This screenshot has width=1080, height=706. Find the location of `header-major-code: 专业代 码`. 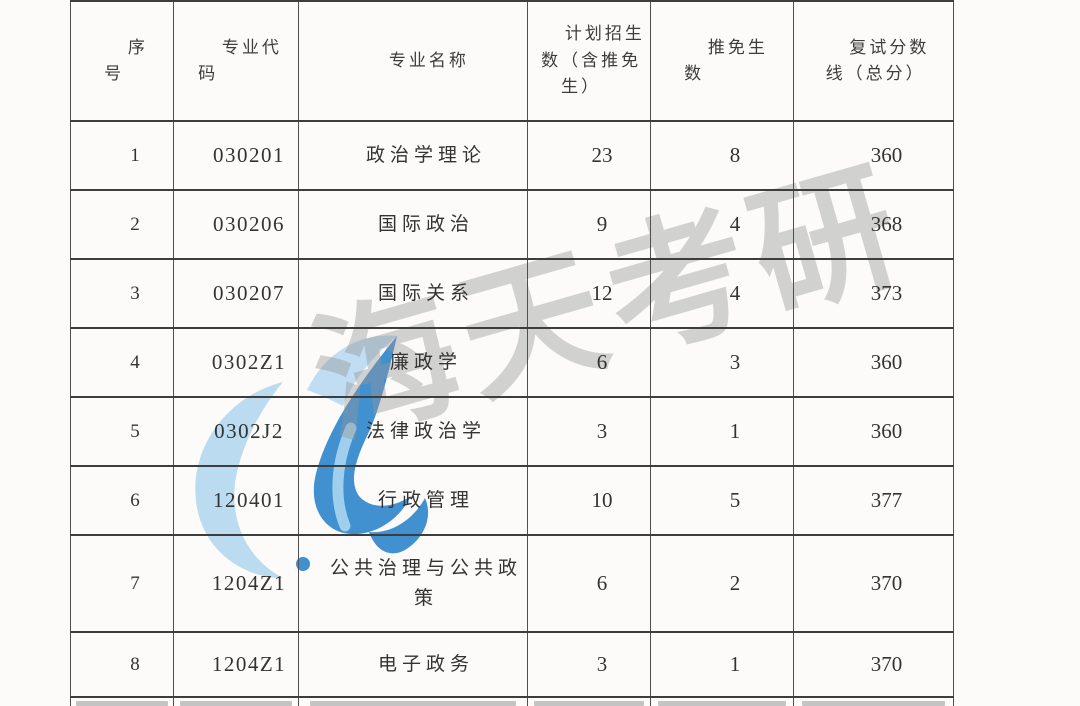

header-major-code: 专业代 码 is located at coordinates (236, 61).